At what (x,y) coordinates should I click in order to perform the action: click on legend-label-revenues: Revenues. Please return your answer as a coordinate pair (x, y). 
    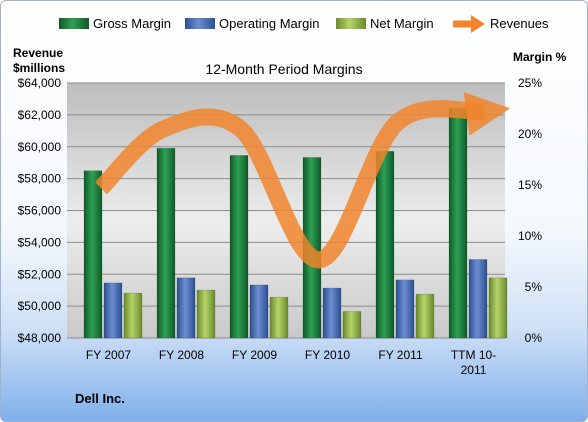
    Looking at the image, I should click on (519, 23).